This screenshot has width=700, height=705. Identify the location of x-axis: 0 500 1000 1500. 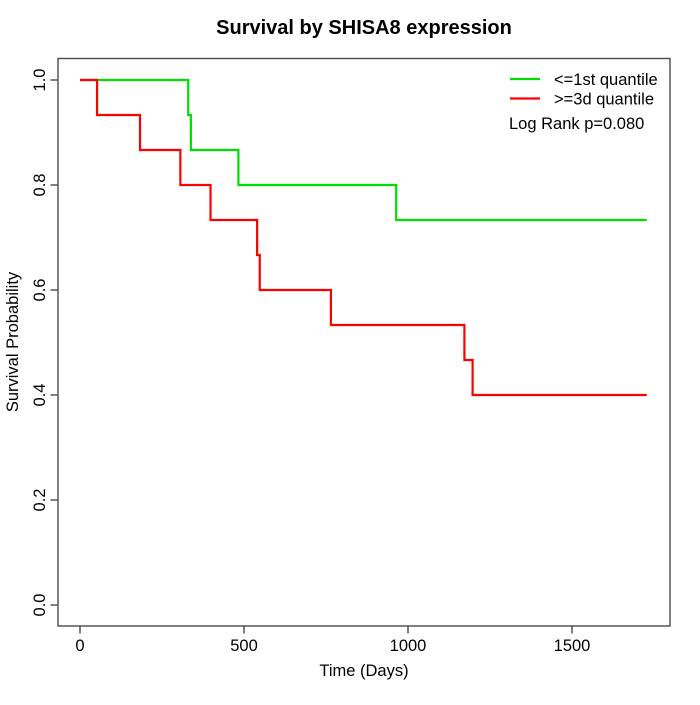
(332, 640).